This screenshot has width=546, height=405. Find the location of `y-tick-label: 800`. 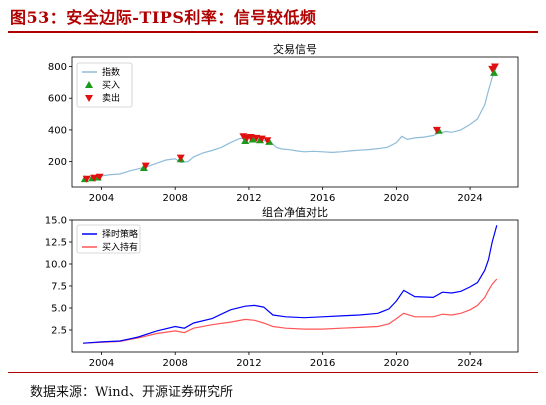

y-tick-label: 800 is located at coordinates (57, 67).